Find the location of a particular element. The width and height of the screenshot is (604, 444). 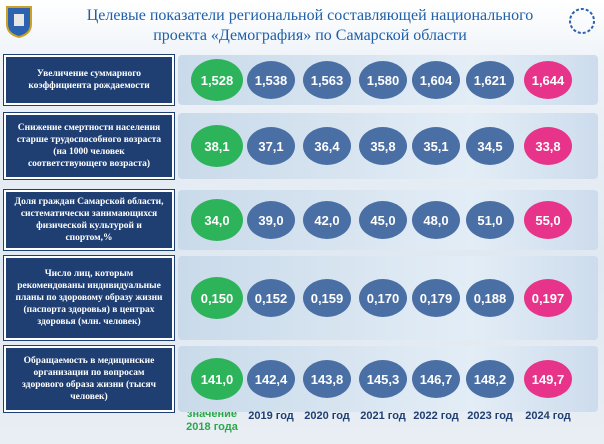

value-circle: 0,188 is located at coordinates (490, 298).